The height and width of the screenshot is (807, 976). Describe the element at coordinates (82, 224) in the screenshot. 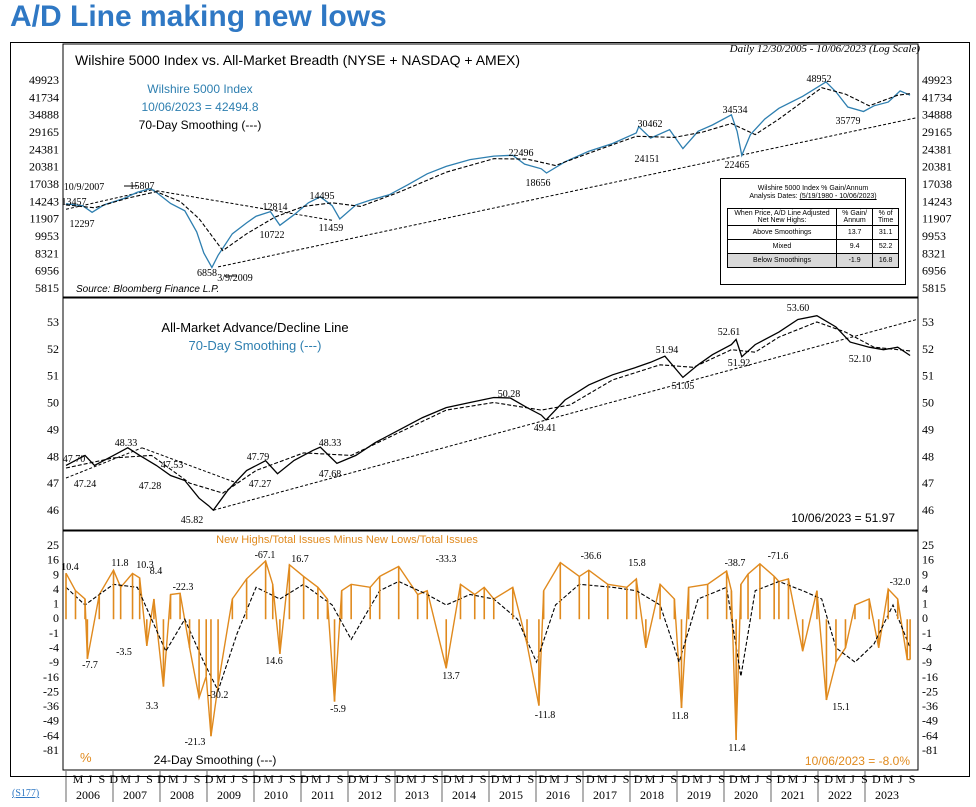

I see `data-label: 12297` at that location.